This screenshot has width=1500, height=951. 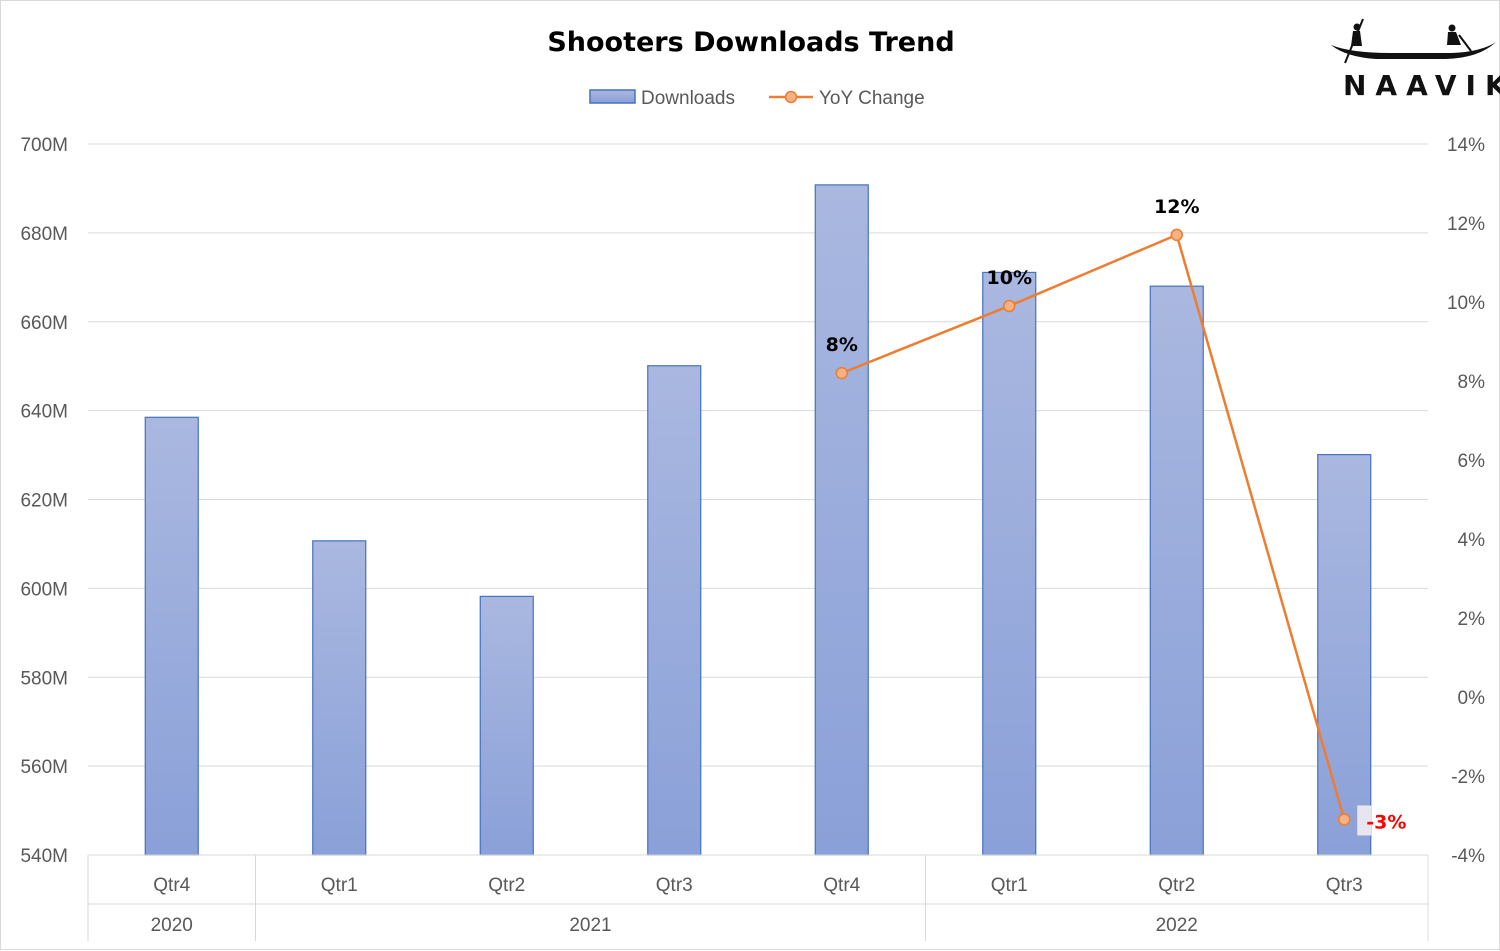 What do you see at coordinates (791, 97) in the screenshot?
I see `legend-swatch-yoy-marker` at bounding box center [791, 97].